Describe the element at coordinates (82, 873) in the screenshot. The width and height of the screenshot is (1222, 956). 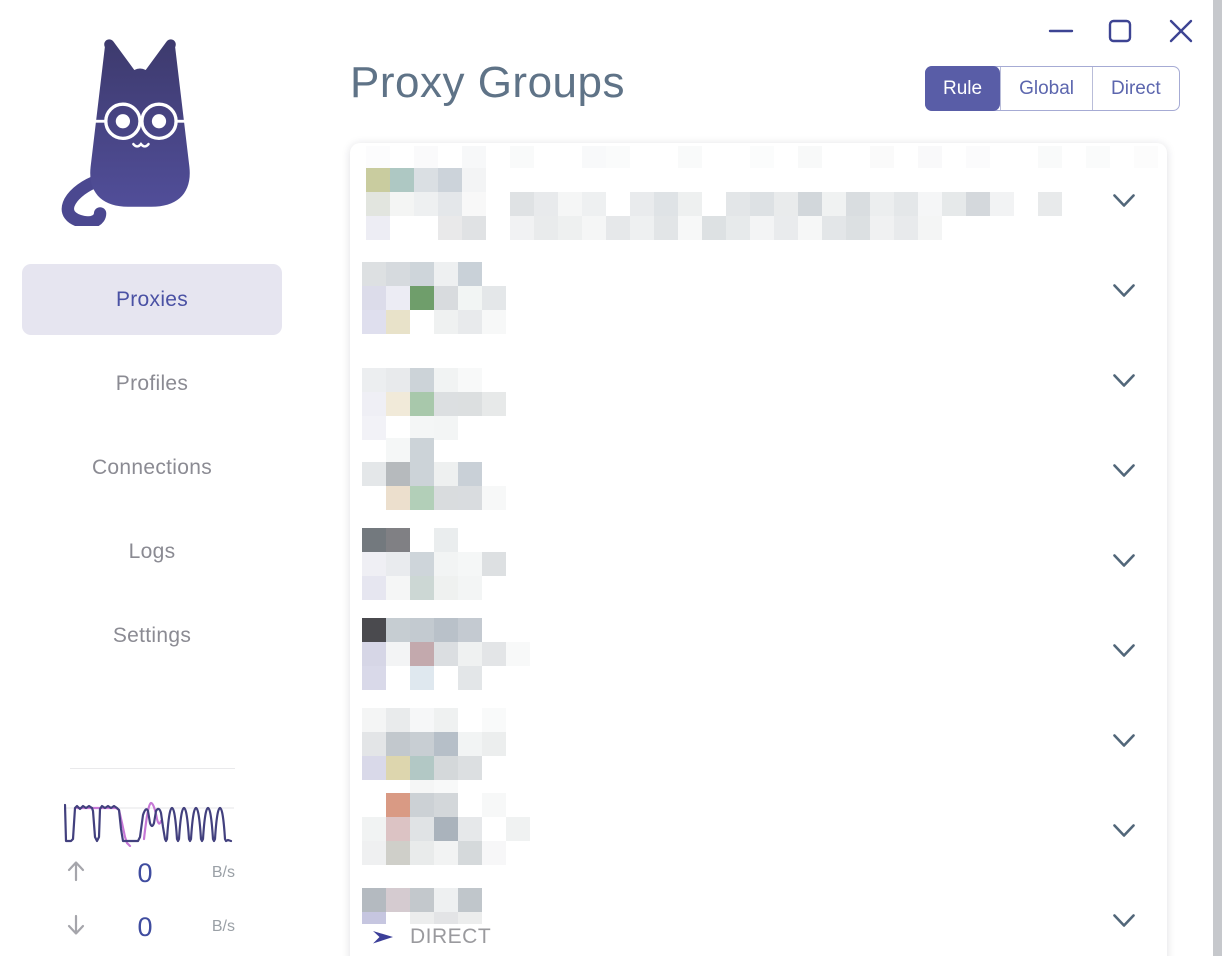
I see `arrow-up-icon` at that location.